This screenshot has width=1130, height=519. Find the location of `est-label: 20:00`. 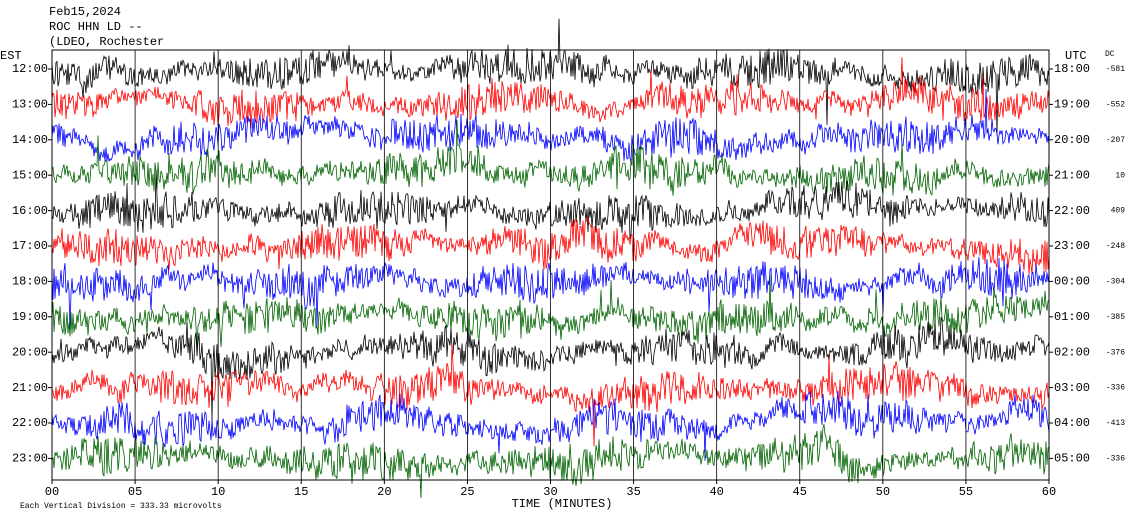

est-label: 20:00 is located at coordinates (30, 352).